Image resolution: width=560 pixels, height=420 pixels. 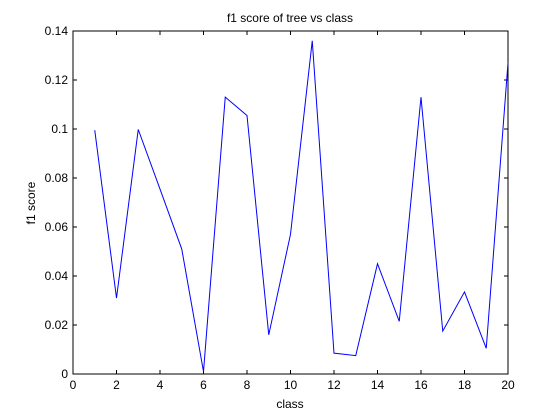 I want to click on chart-title: f1 score of tree vs class, so click(x=290, y=18).